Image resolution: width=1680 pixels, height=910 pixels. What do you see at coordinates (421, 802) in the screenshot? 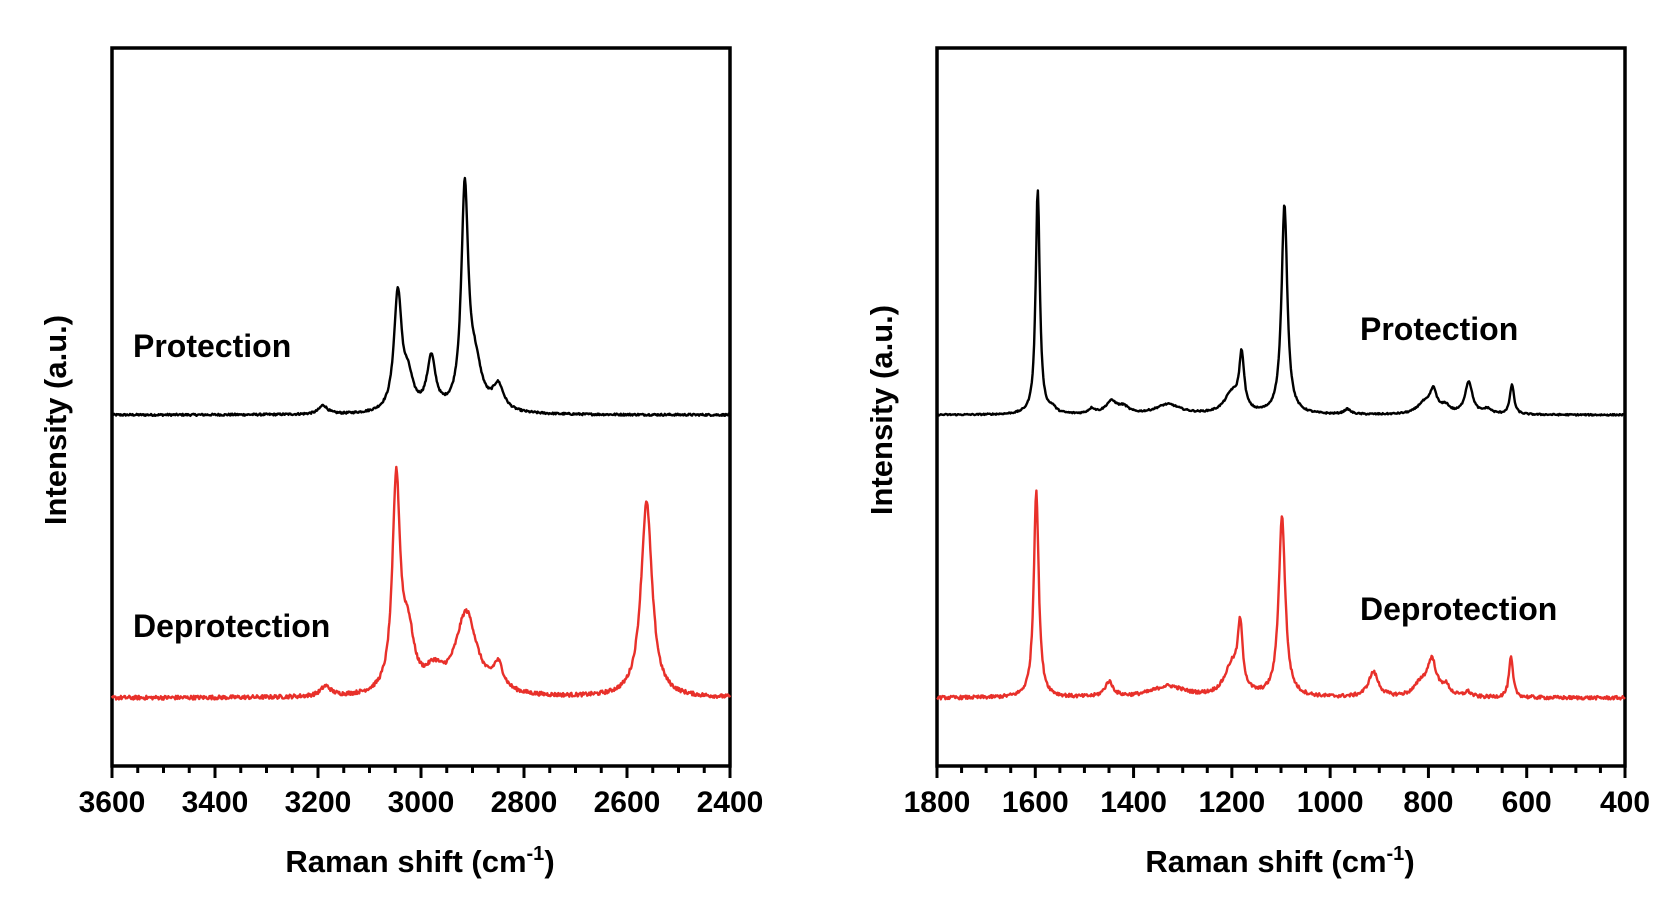
I see `x-tick-label: 3000` at bounding box center [421, 802].